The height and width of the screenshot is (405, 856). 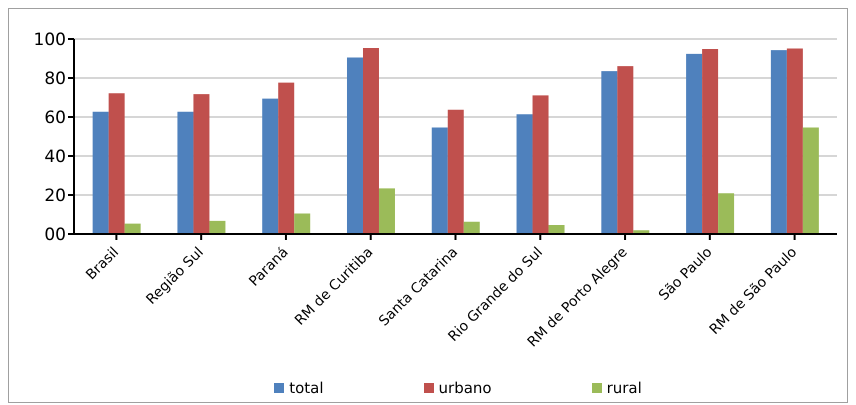 I want to click on y-tick-label: 20, so click(x=55, y=196).